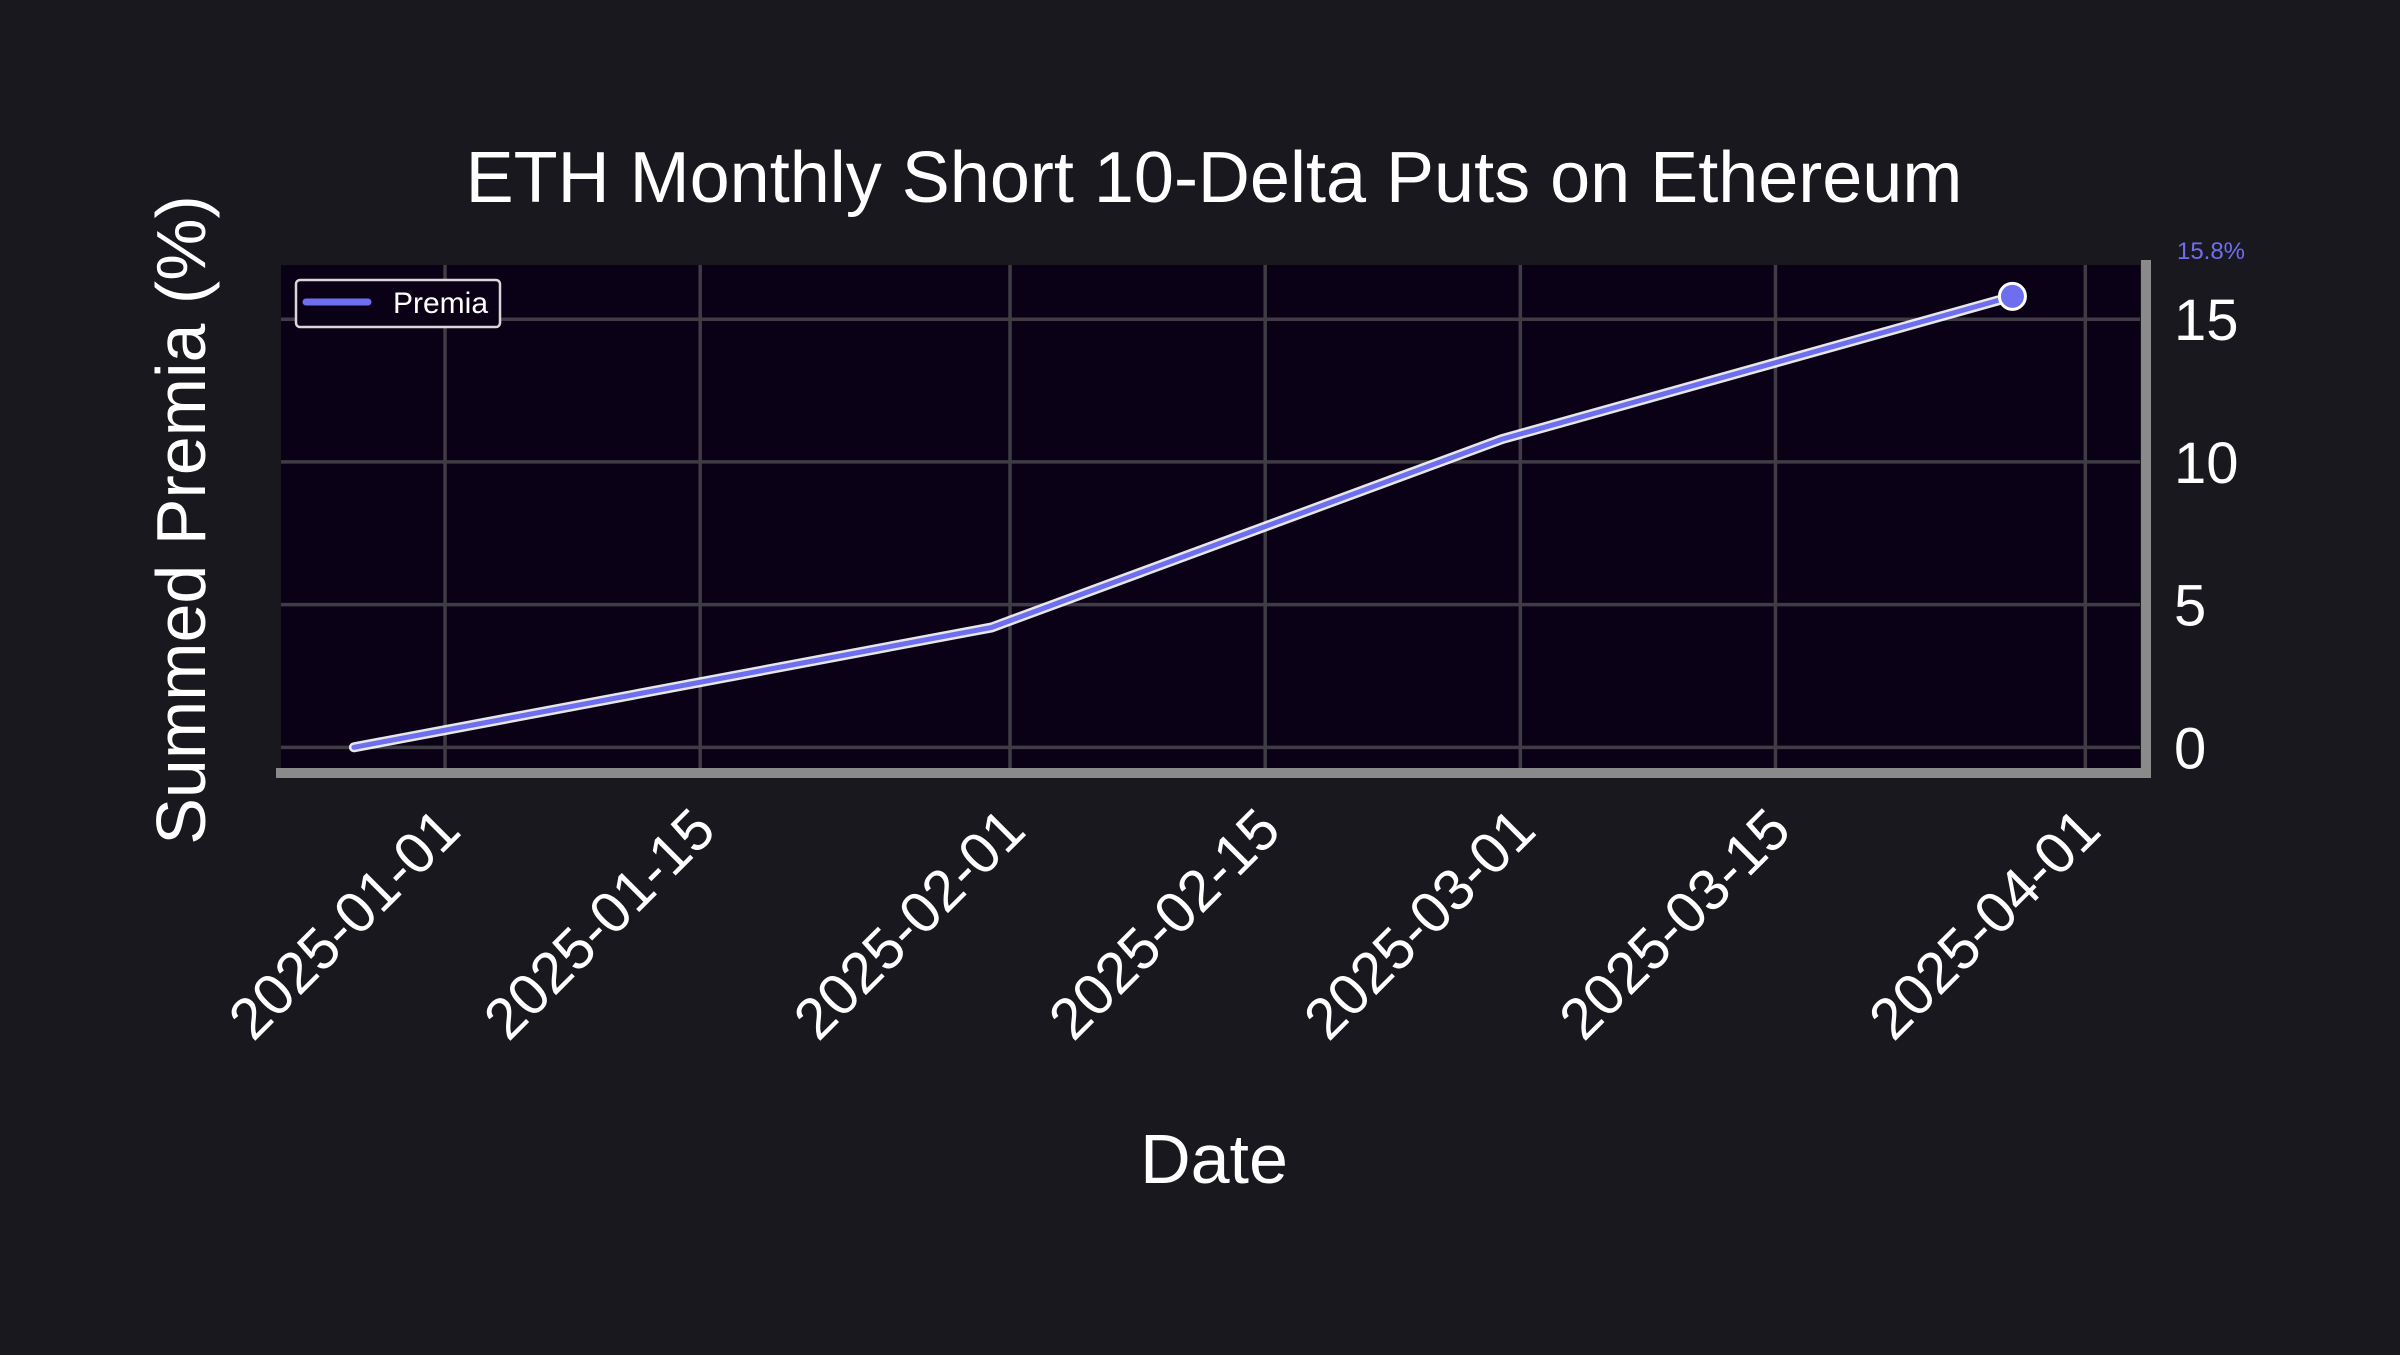  Describe the element at coordinates (2190, 606) in the screenshot. I see `y-tick-label: 5` at that location.